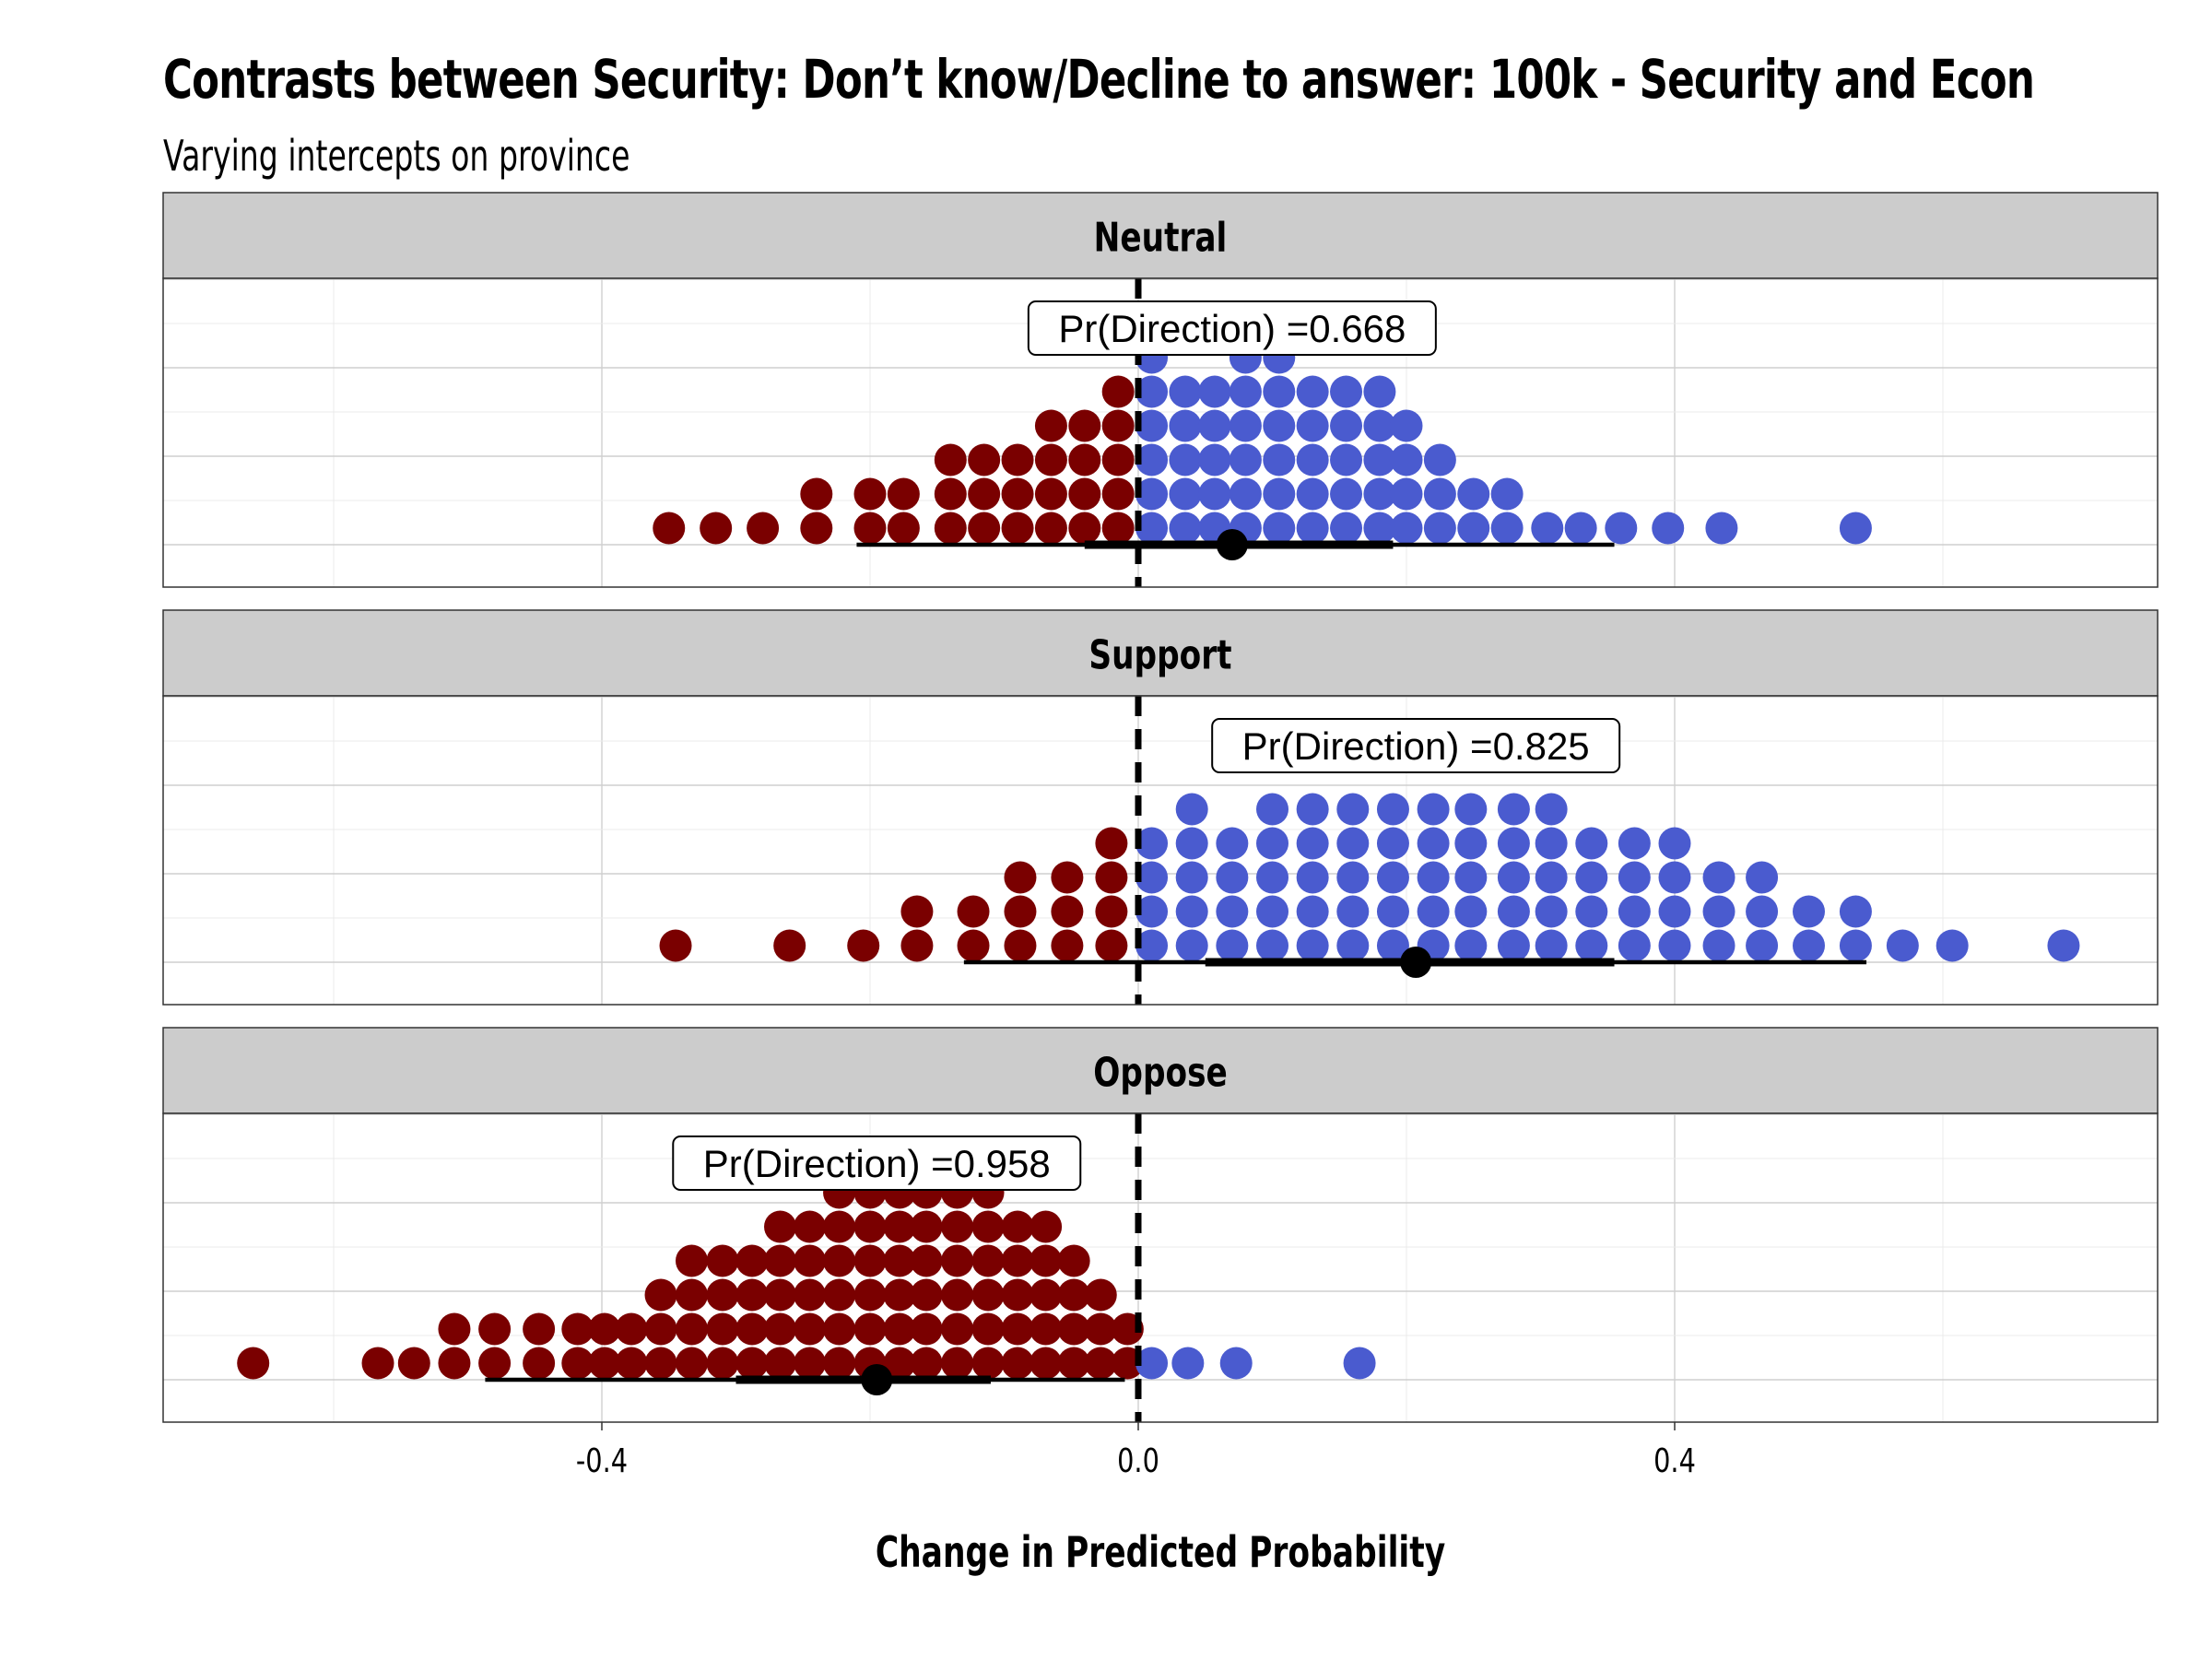 The height and width of the screenshot is (1659, 2212). Describe the element at coordinates (1160, 1552) in the screenshot. I see `x-axis-title: Change in Predicted Probability` at that location.